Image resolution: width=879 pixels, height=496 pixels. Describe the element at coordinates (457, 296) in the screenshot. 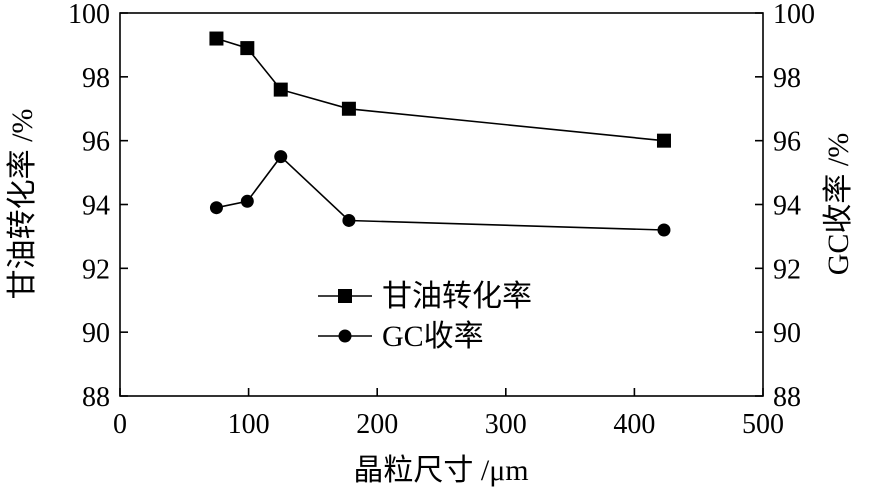

I see `legend-label-conversion: 甘油转化率` at that location.